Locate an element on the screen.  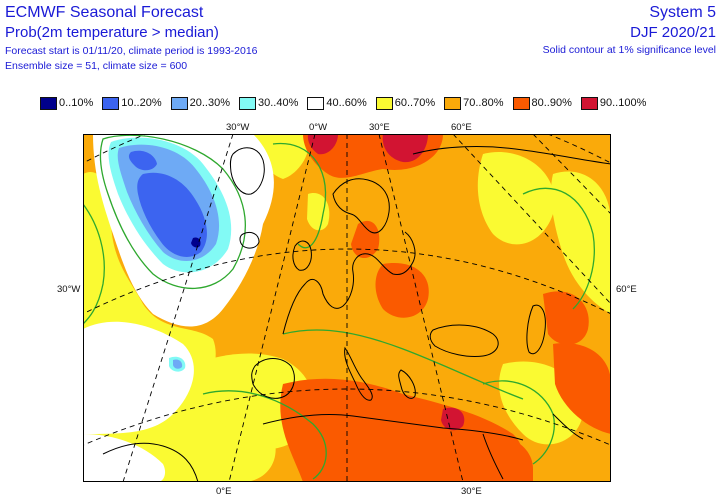
legend-item: 10..20% is located at coordinates (132, 103).